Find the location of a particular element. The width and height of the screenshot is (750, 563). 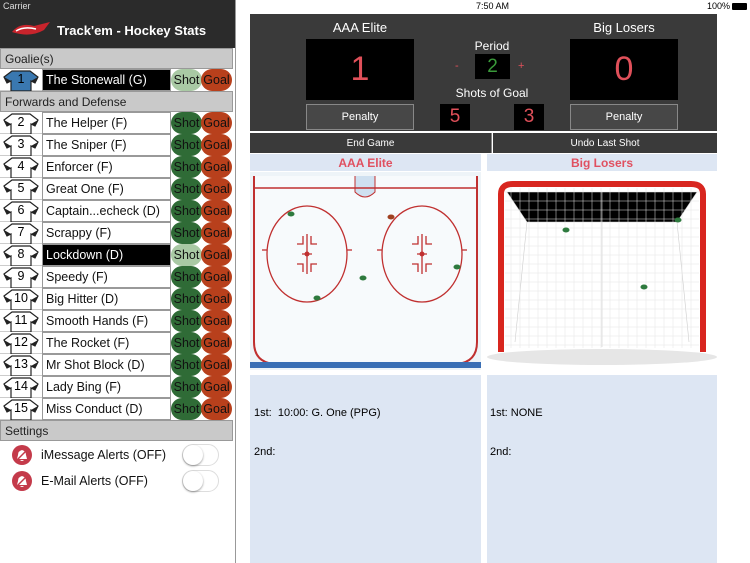

jersey-icon: 1 is located at coordinates (21, 80).